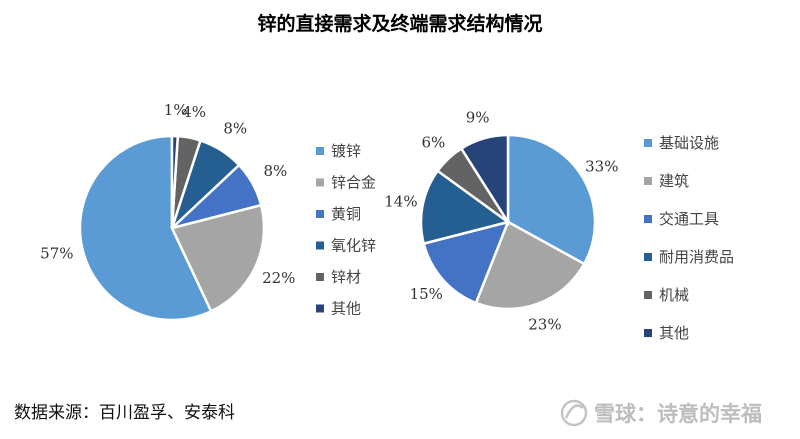 This screenshot has height=439, width=800. Describe the element at coordinates (194, 112) in the screenshot. I see `pie-data-label: 4%` at that location.